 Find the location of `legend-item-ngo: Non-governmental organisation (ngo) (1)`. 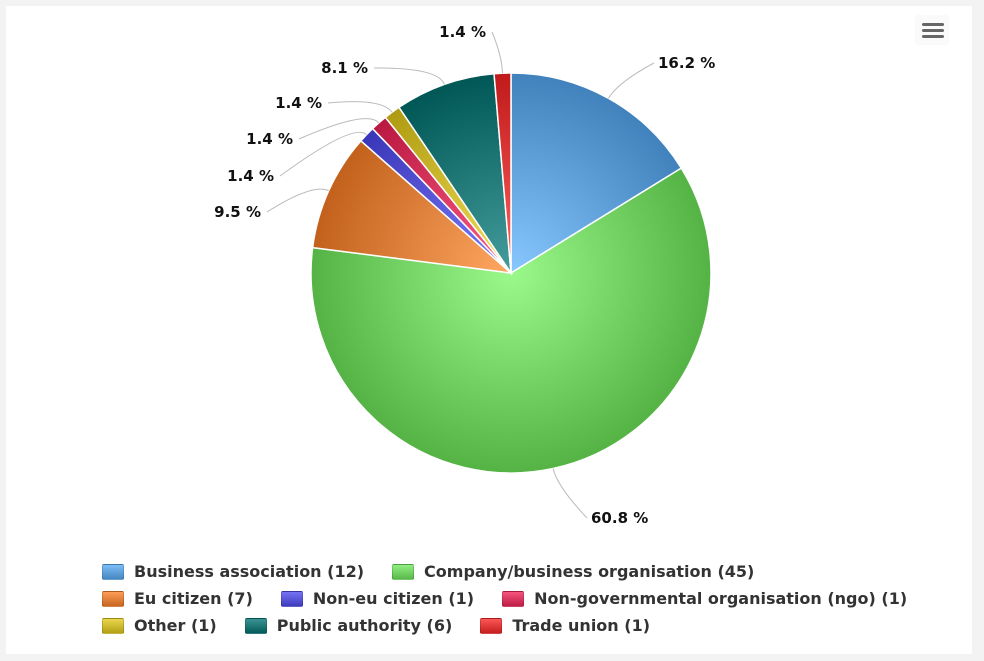

legend-item-ngo: Non-governmental organisation (ngo) (1) is located at coordinates (704, 598).